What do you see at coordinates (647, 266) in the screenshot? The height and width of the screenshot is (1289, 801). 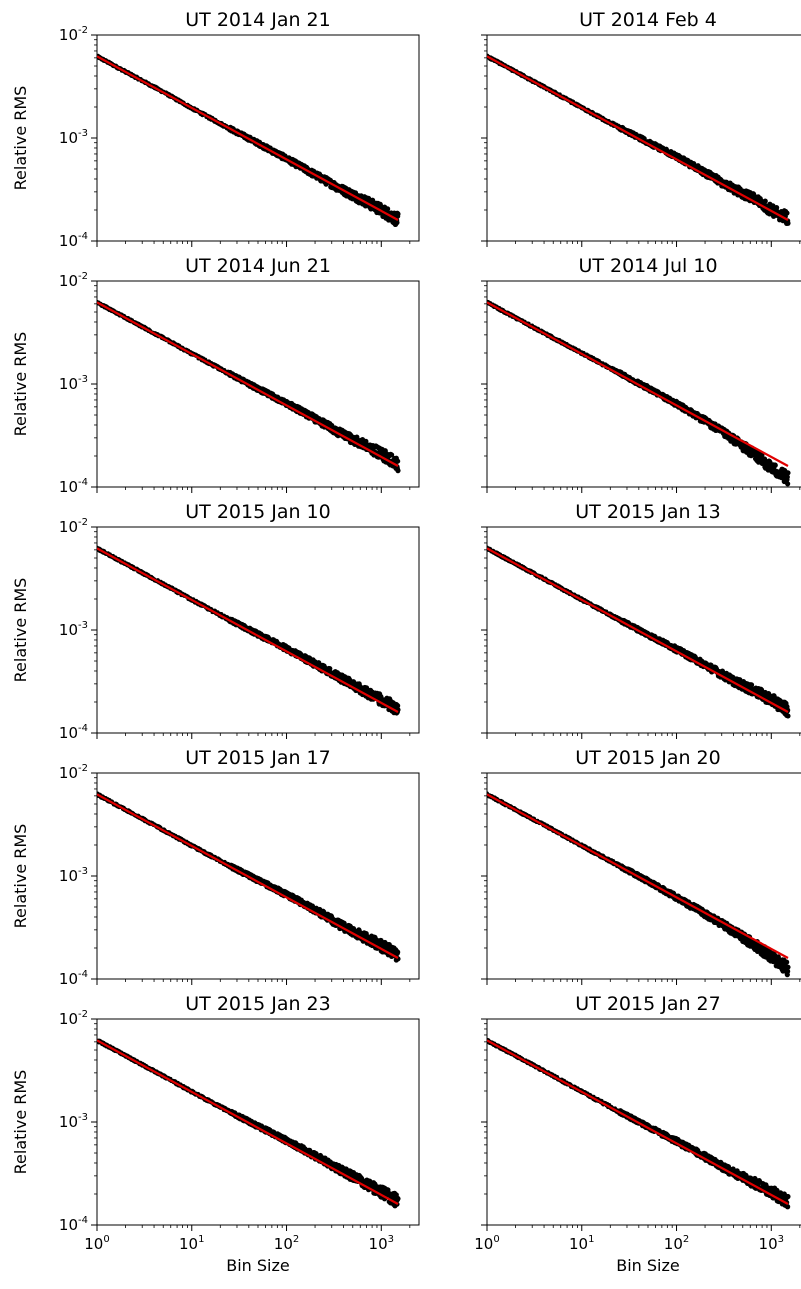 I see `subplot-title: UT 2014 Jul 10` at bounding box center [647, 266].